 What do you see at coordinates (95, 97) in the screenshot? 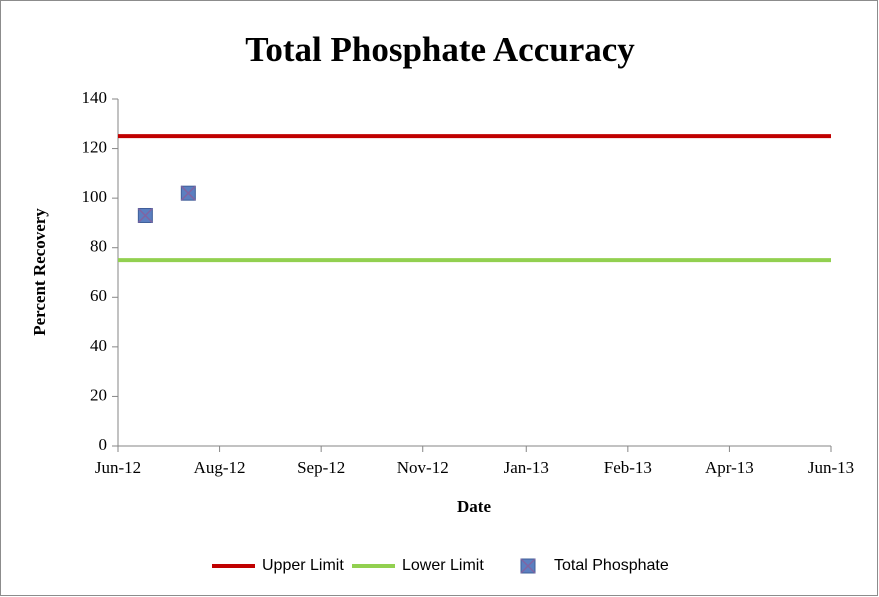
I see `y-tick-label: 140` at bounding box center [95, 97].